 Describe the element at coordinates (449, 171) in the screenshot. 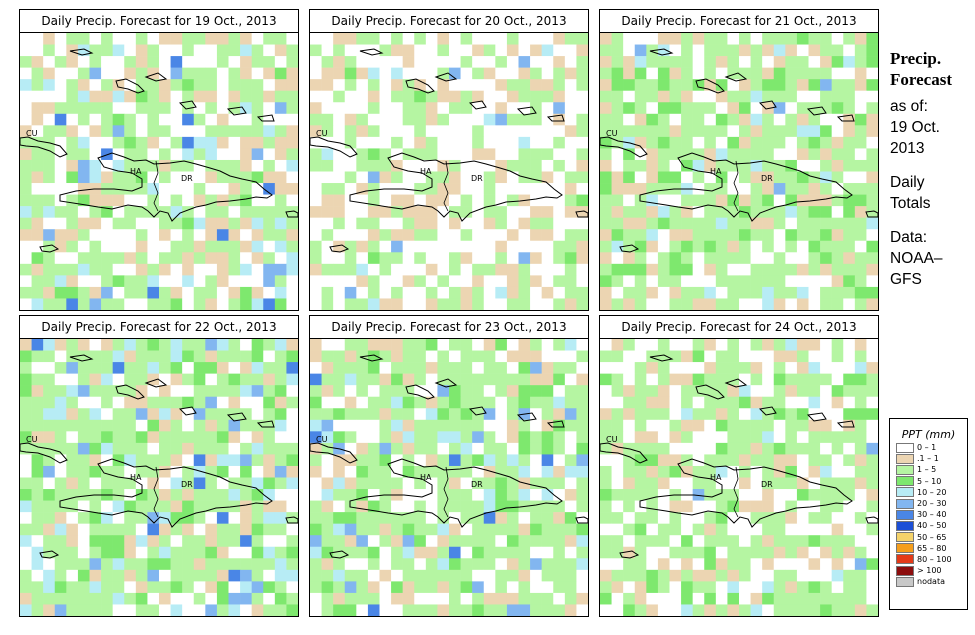

I see `precip-map: CU HA DR` at that location.